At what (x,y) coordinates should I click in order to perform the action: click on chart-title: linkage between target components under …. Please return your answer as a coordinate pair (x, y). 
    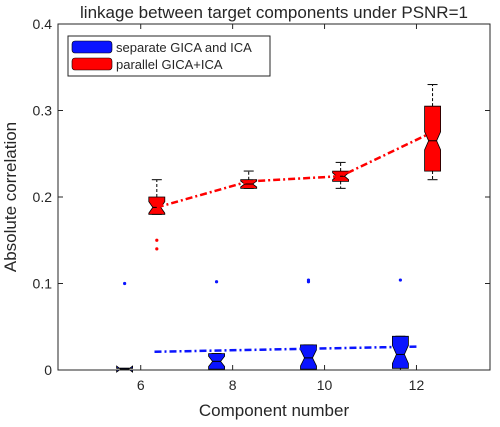
    Looking at the image, I should click on (274, 12).